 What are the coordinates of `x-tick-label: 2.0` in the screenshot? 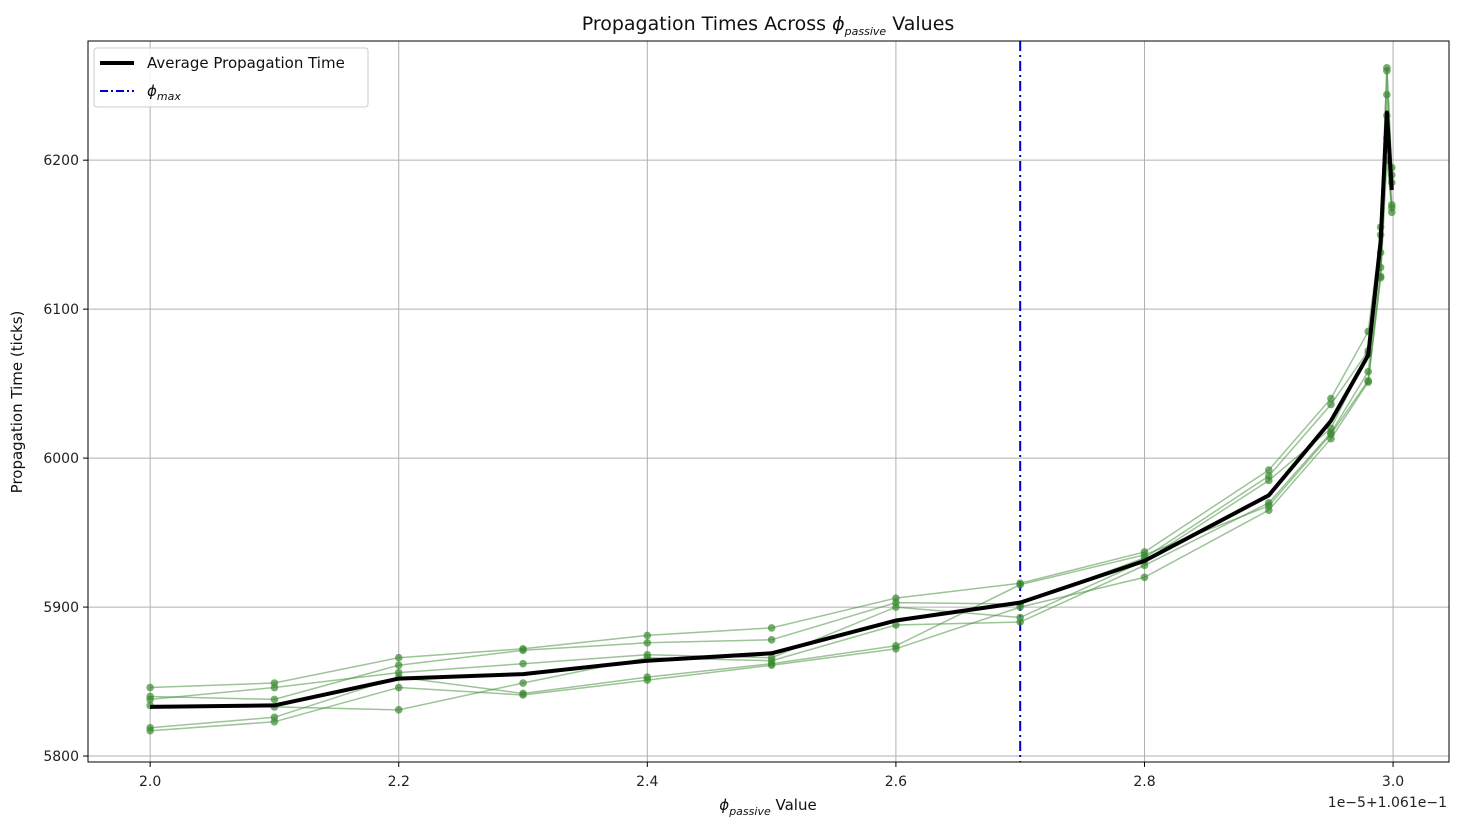 It's located at (150, 782).